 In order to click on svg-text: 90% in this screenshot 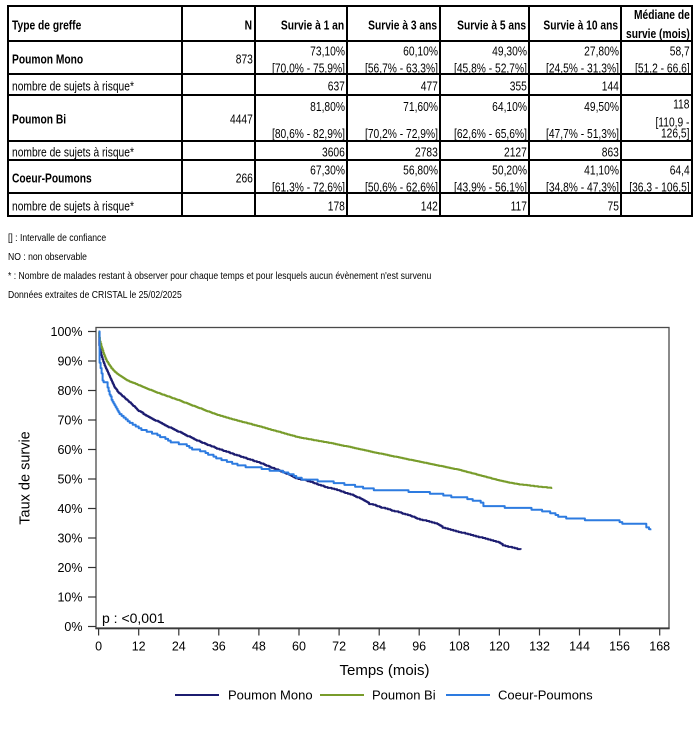, I will do `click(69, 361)`.